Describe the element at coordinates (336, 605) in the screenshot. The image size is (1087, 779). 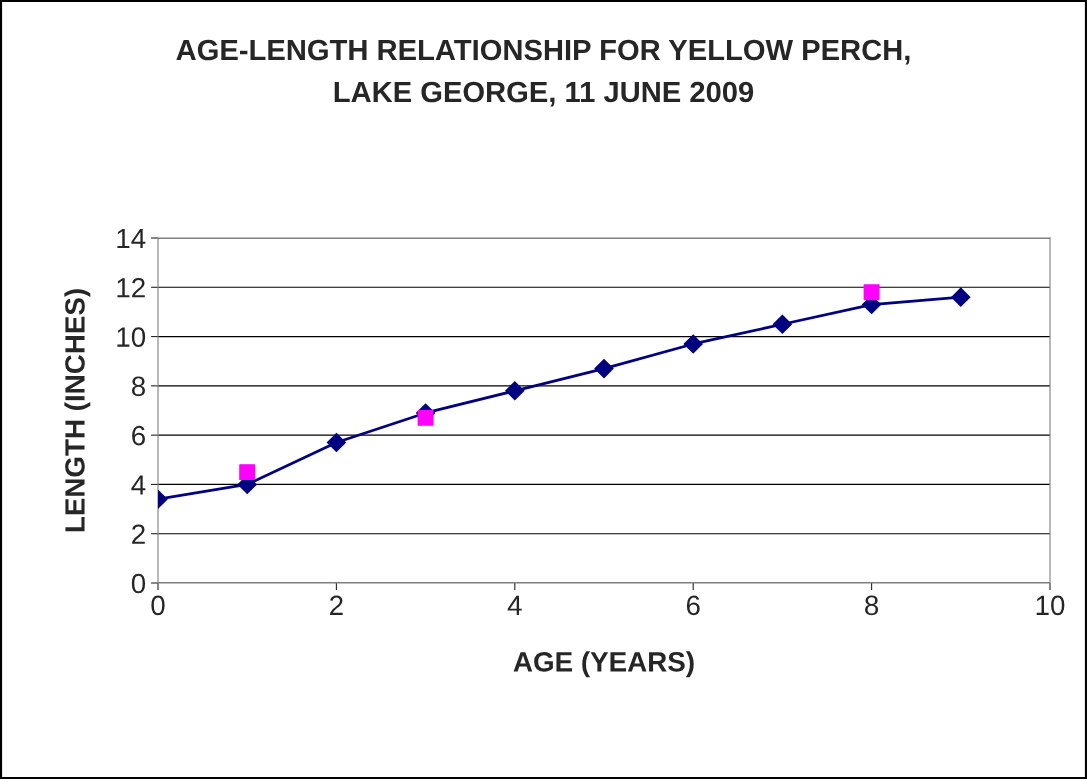
I see `x-tick-label: 2` at that location.